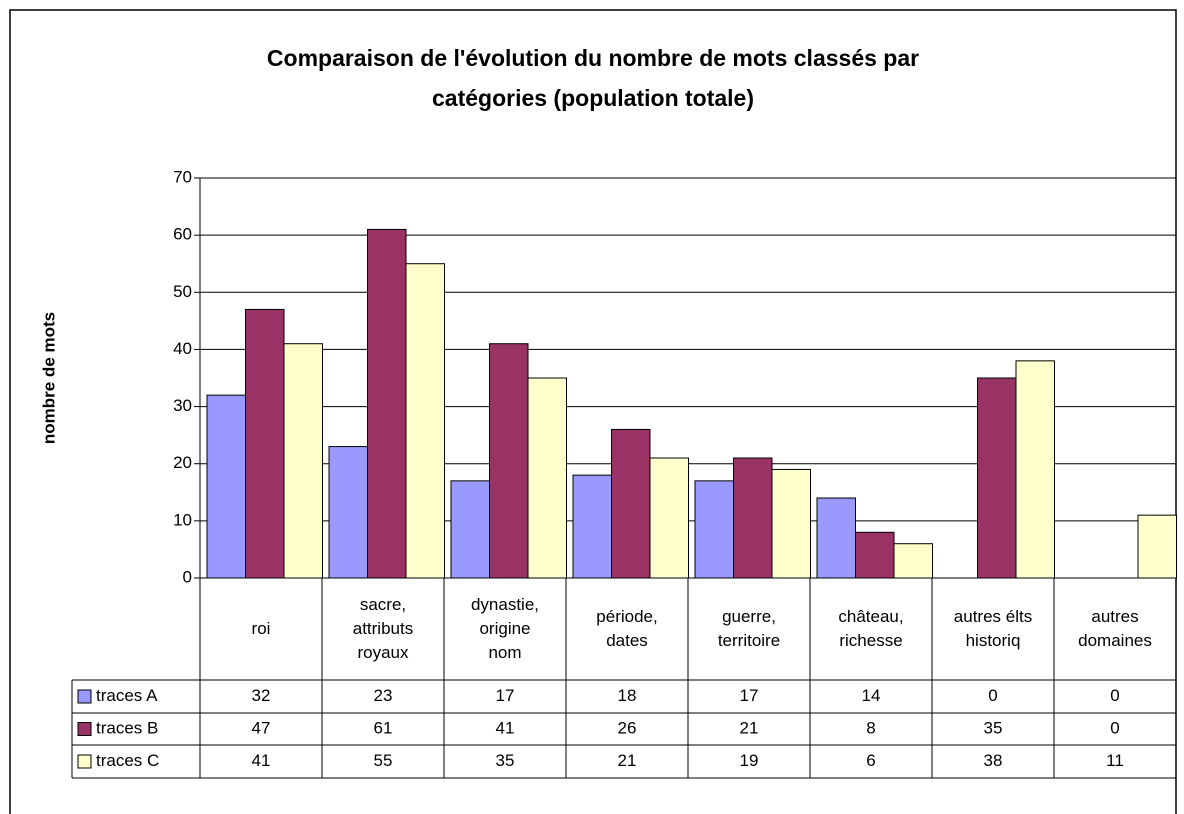  I want to click on table-value: 23, so click(383, 695).